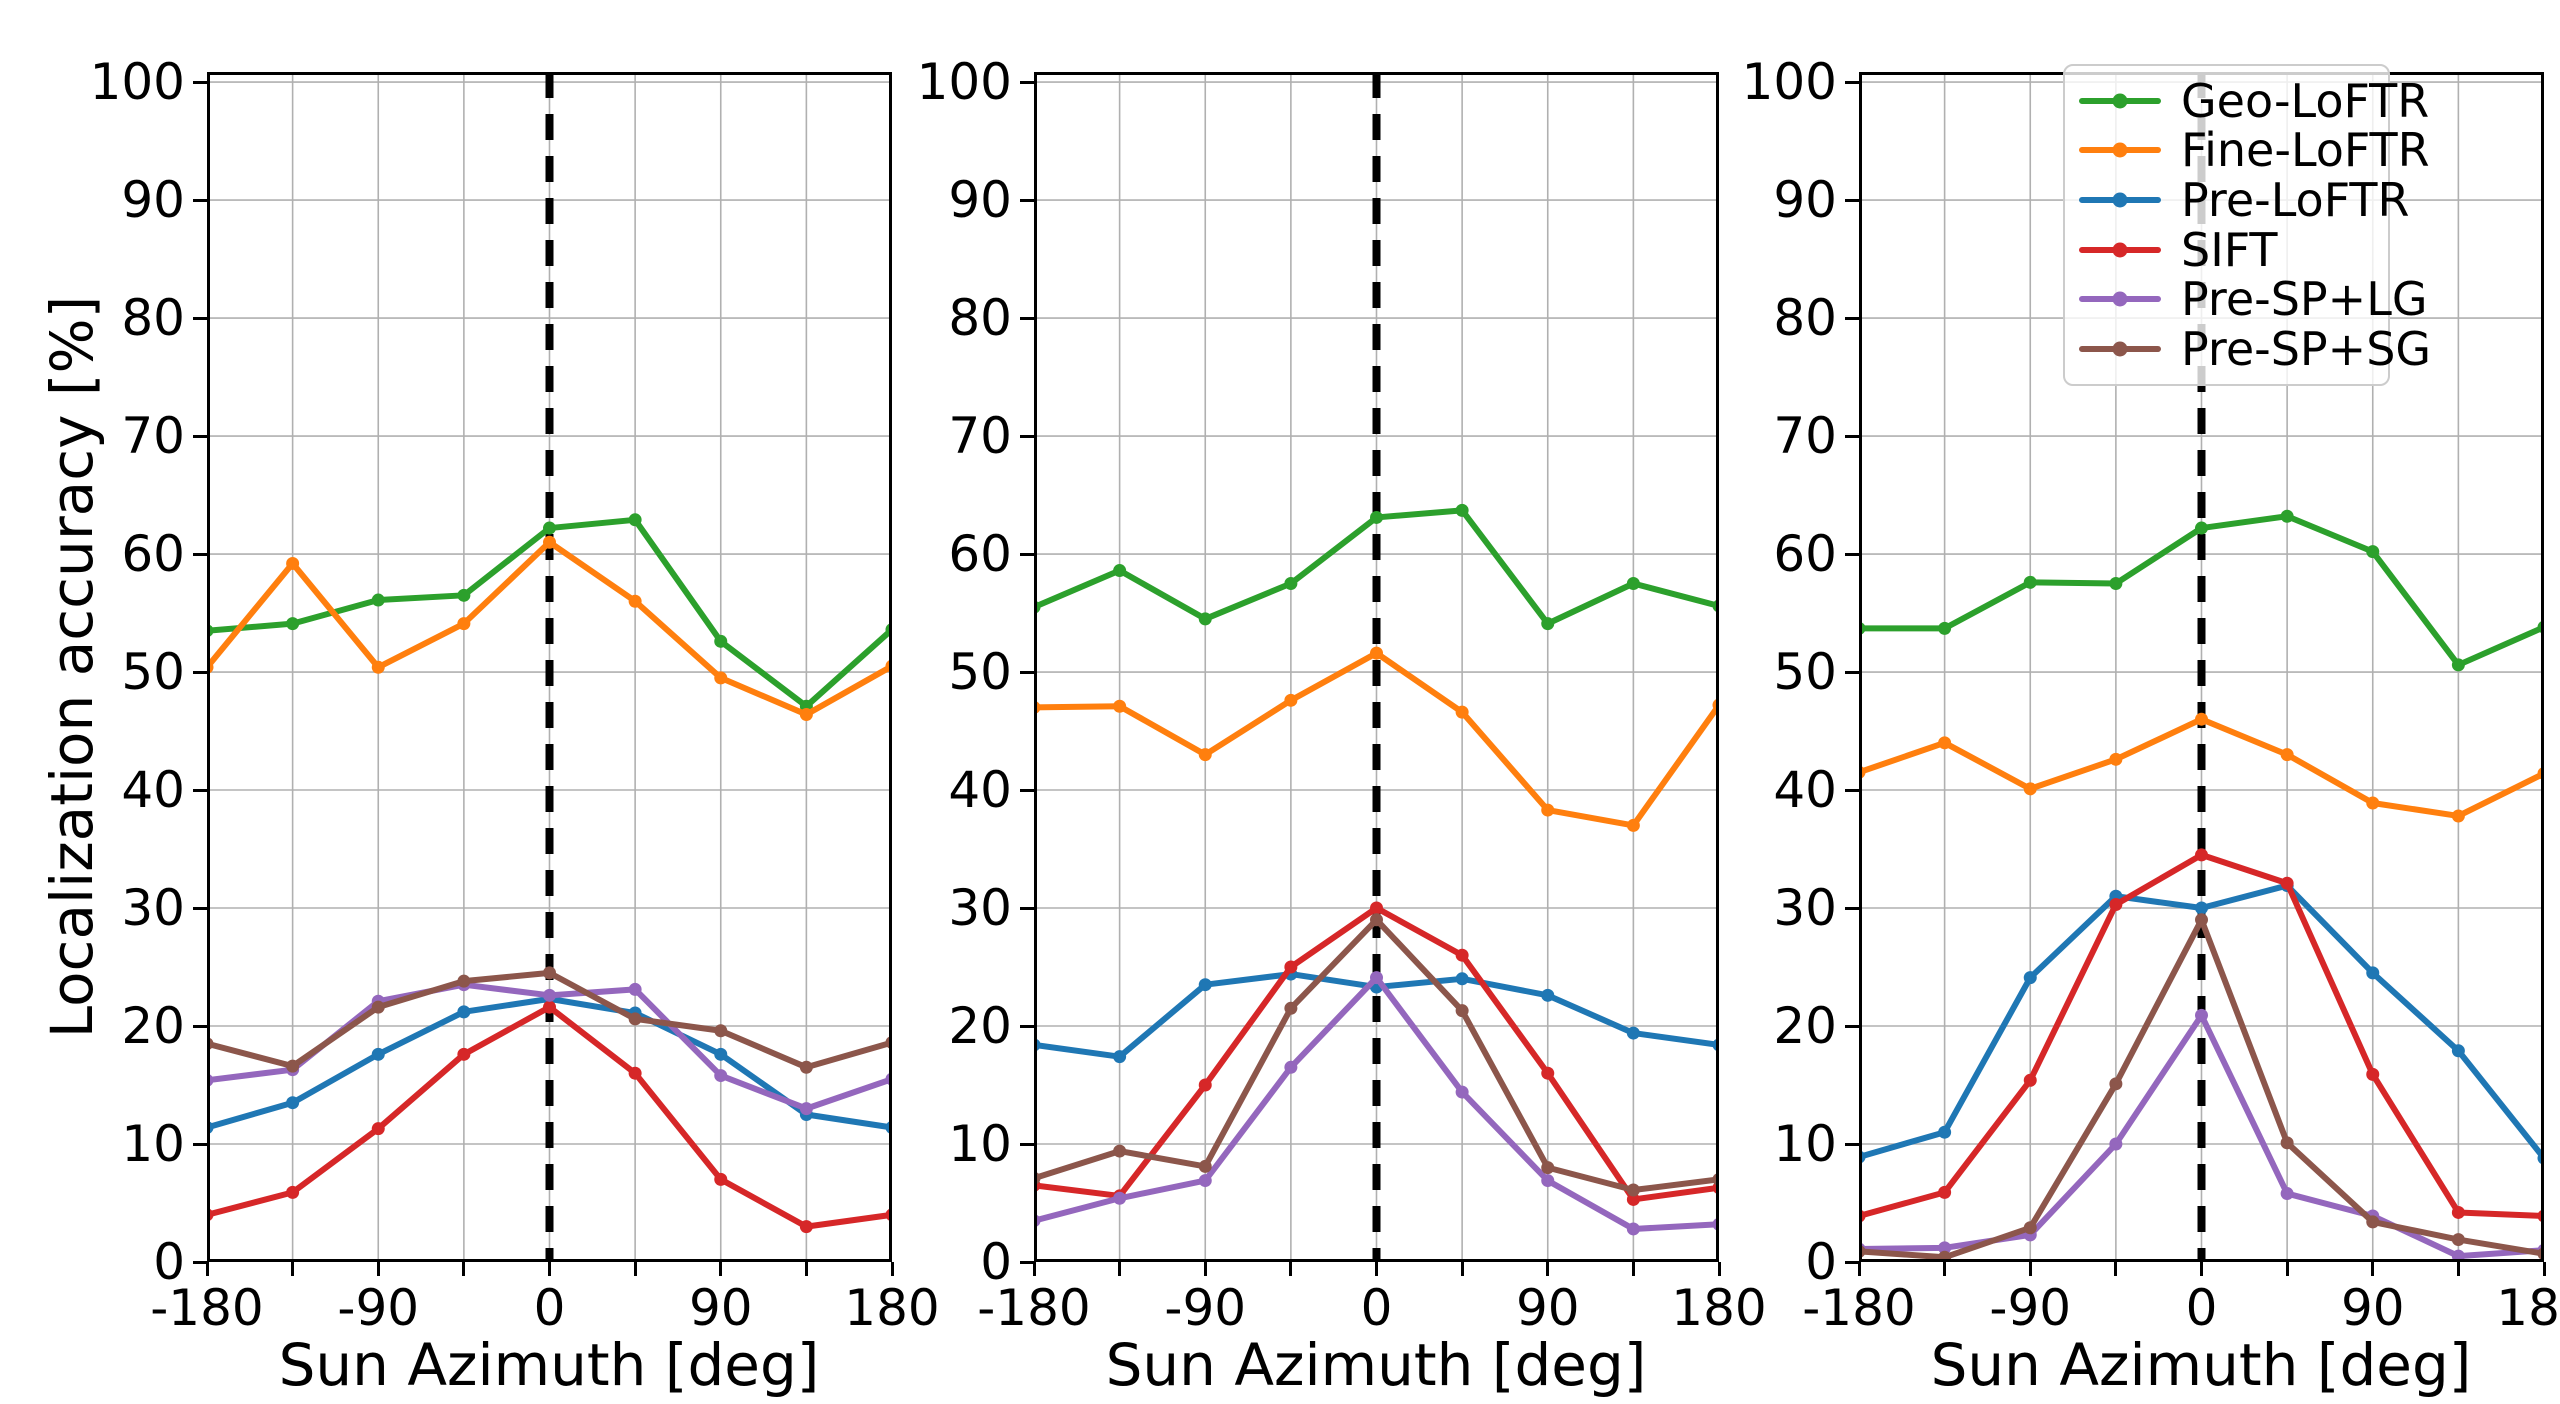  Describe the element at coordinates (1805, 318) in the screenshot. I see `y-tick-label: 80` at that location.